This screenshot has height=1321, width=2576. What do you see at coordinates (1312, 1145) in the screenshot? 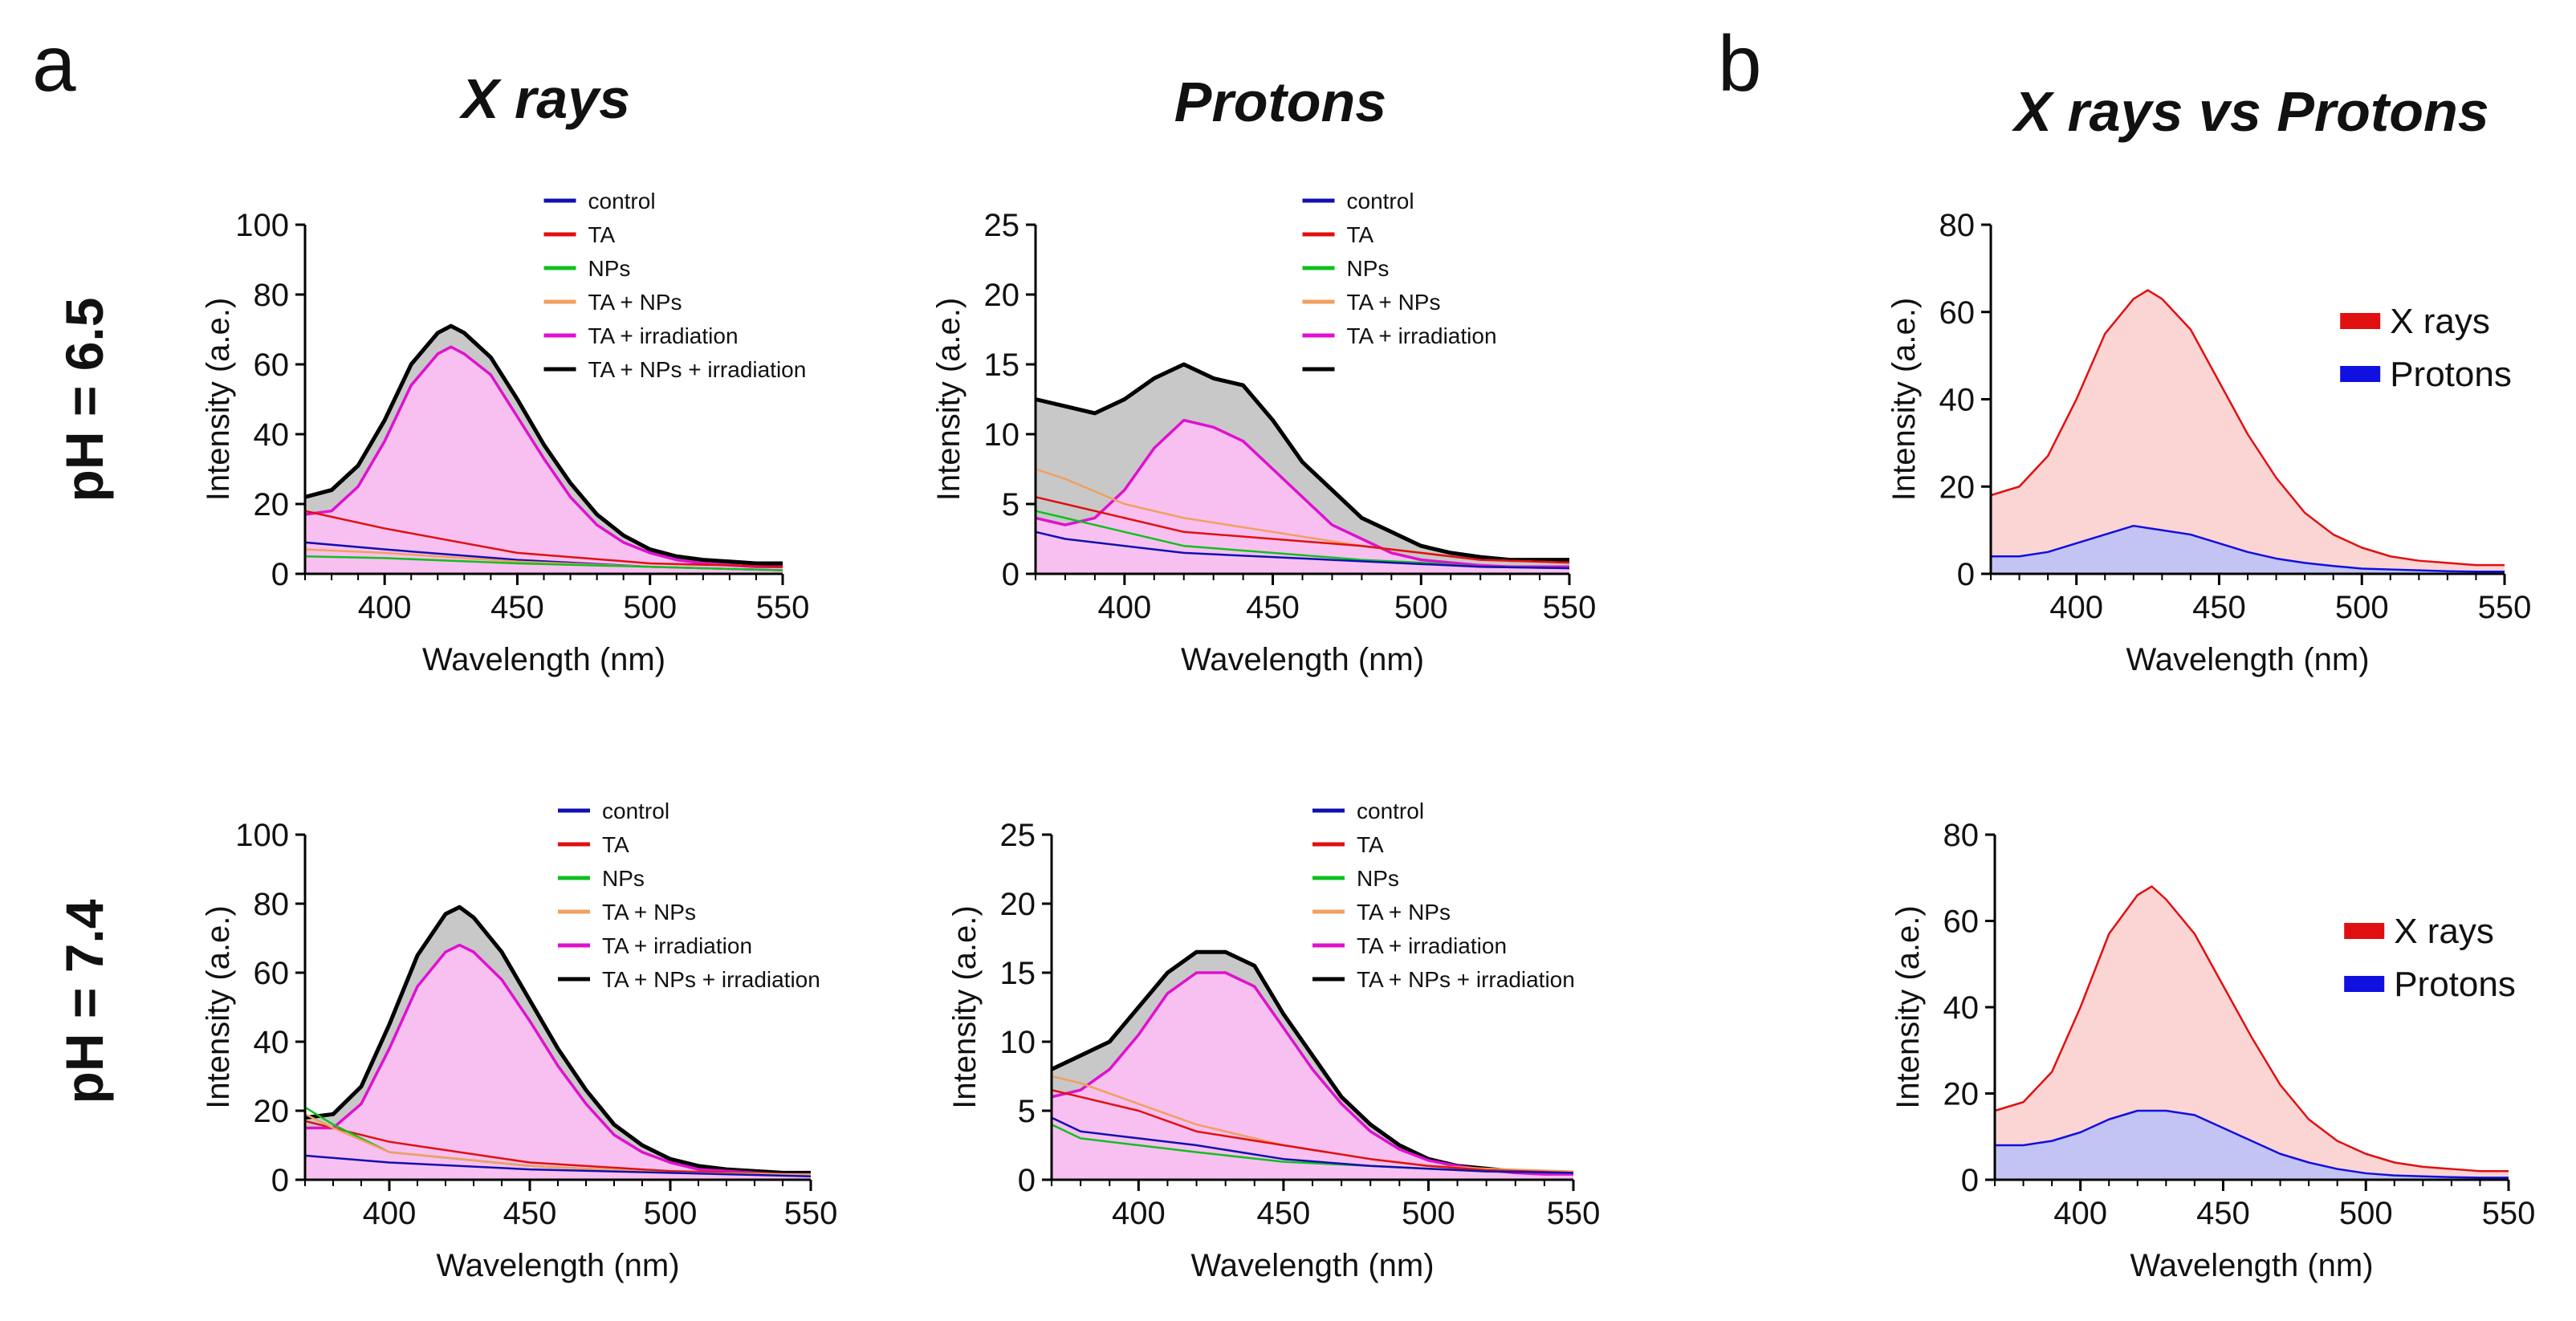
I see `chart-data-4-line-control` at bounding box center [1312, 1145].